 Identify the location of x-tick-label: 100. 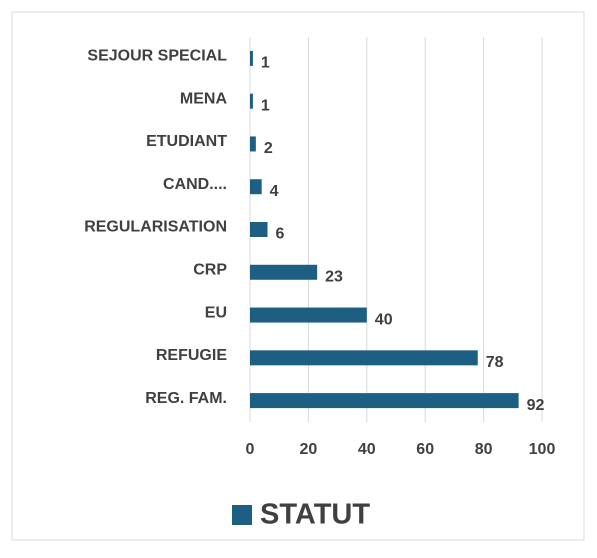
(542, 449).